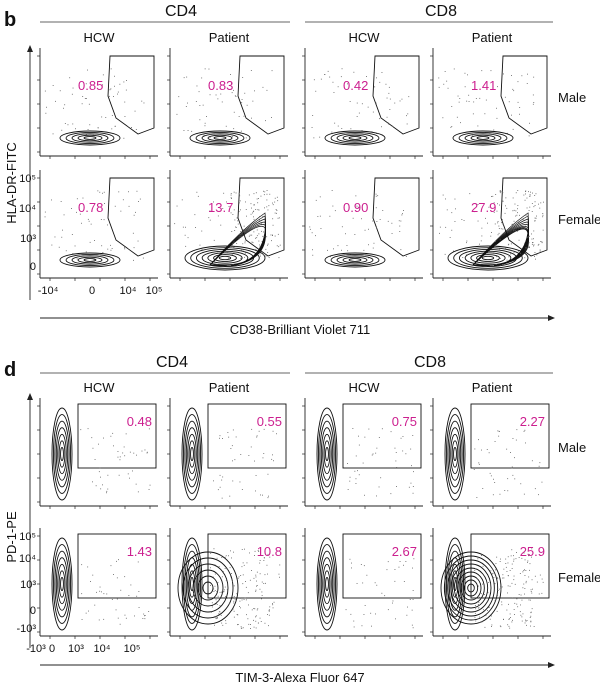 The image size is (600, 686). What do you see at coordinates (269, 551) in the screenshot?
I see `gate-percentage: 10.8` at bounding box center [269, 551].